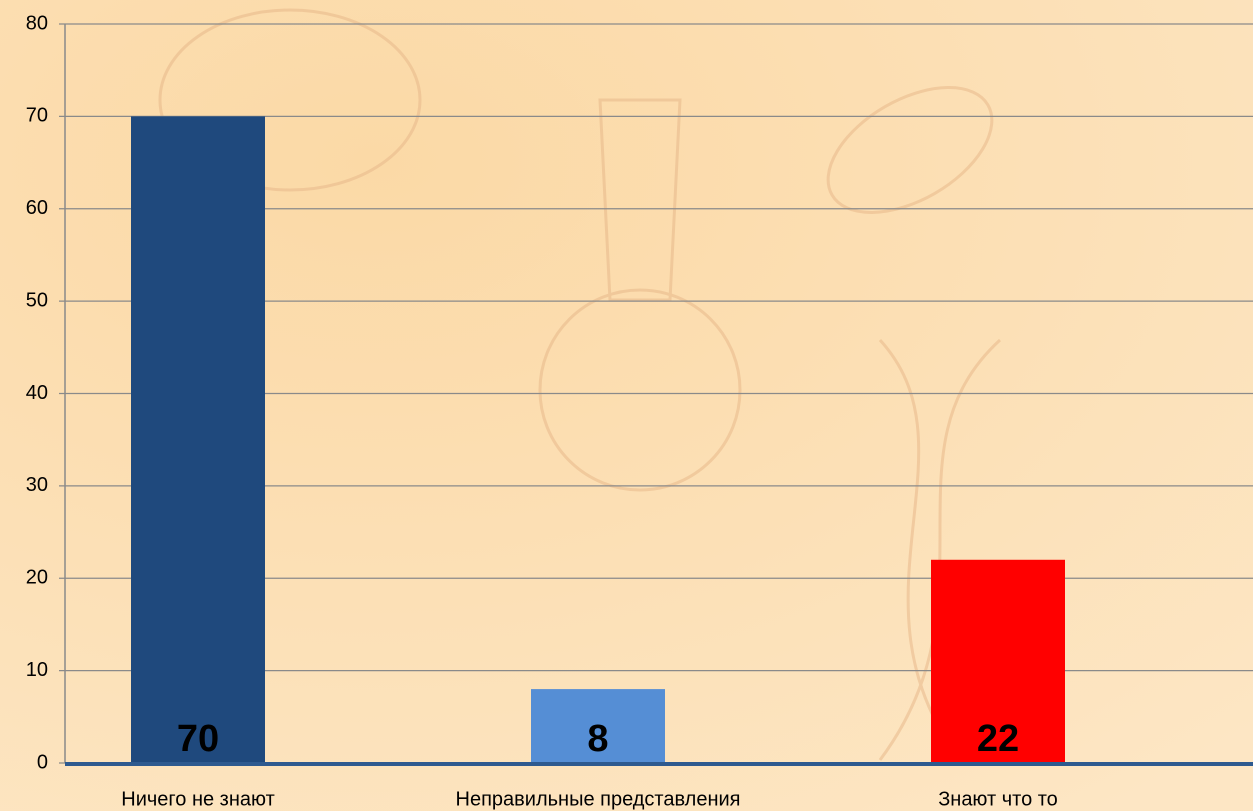 The width and height of the screenshot is (1253, 811). Describe the element at coordinates (42, 762) in the screenshot. I see `y-tick-label: 0` at that location.